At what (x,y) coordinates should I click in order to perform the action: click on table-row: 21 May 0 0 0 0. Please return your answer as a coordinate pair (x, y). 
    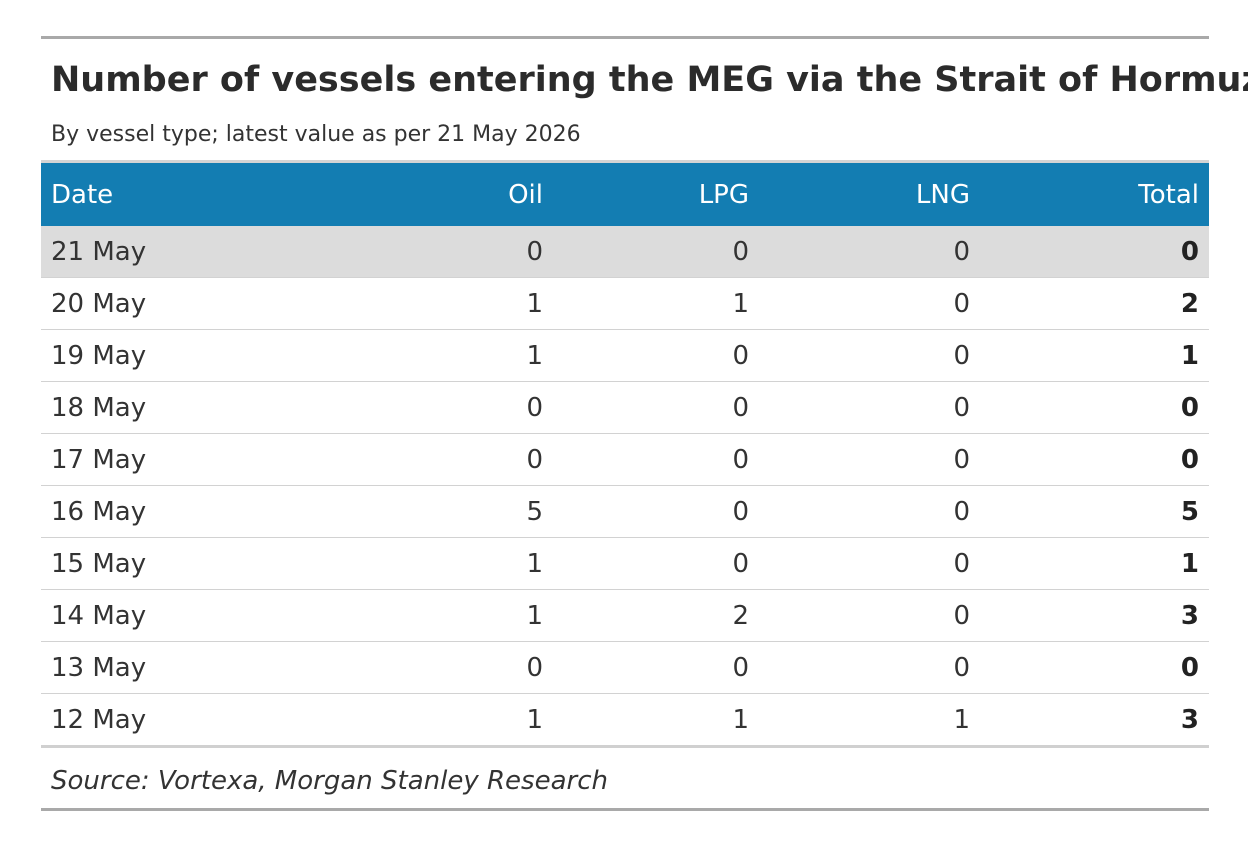
    Looking at the image, I should click on (625, 252).